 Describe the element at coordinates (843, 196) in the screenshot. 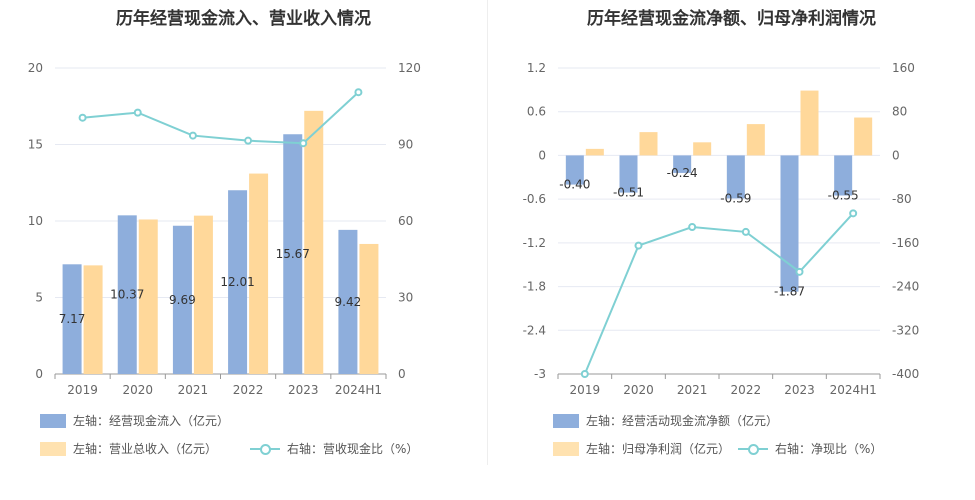

I see `data-label: -0.55` at that location.